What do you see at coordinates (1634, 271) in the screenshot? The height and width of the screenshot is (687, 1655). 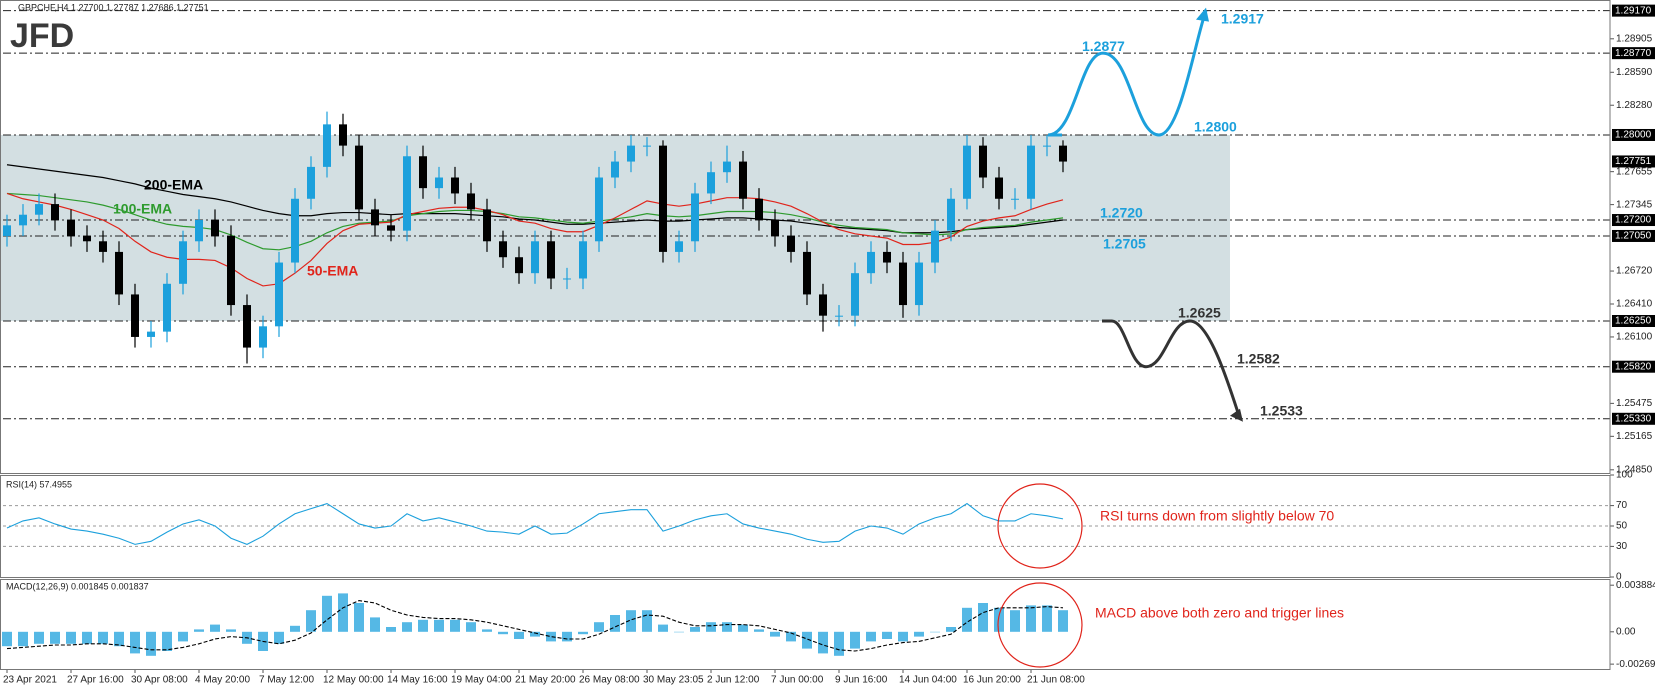 I see `y-tick-label: 1.26720` at bounding box center [1634, 271].